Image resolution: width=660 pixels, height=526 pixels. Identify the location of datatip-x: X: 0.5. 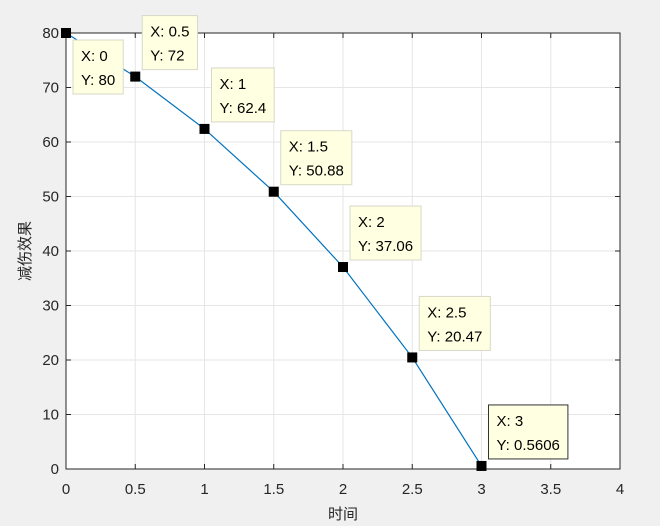
(169, 32).